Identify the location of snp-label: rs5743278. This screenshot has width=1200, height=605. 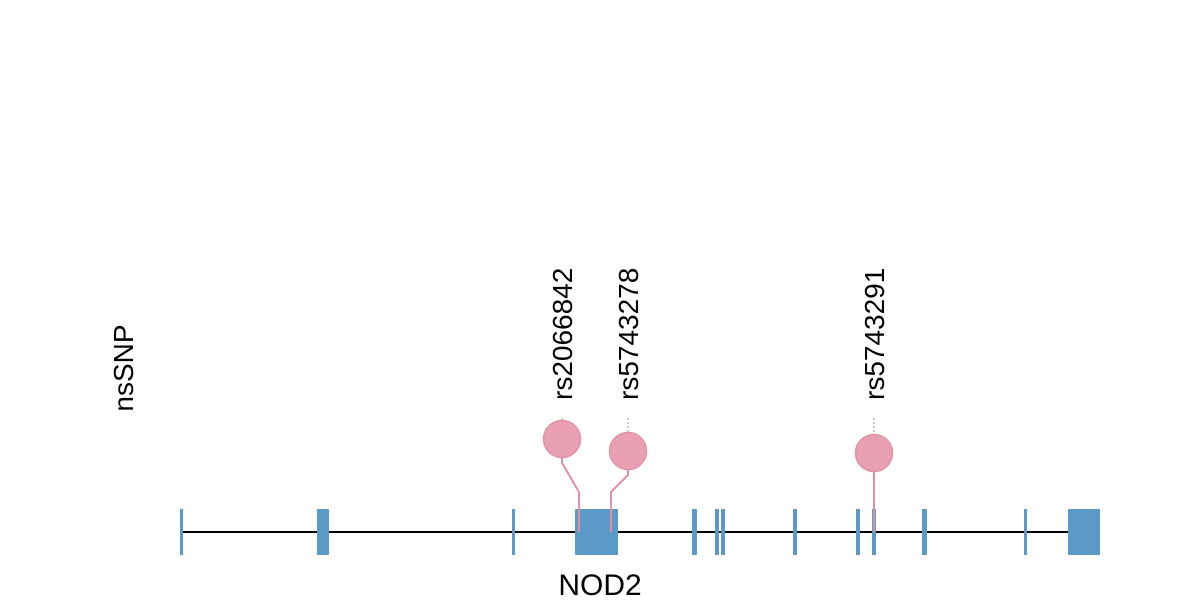
(628, 334).